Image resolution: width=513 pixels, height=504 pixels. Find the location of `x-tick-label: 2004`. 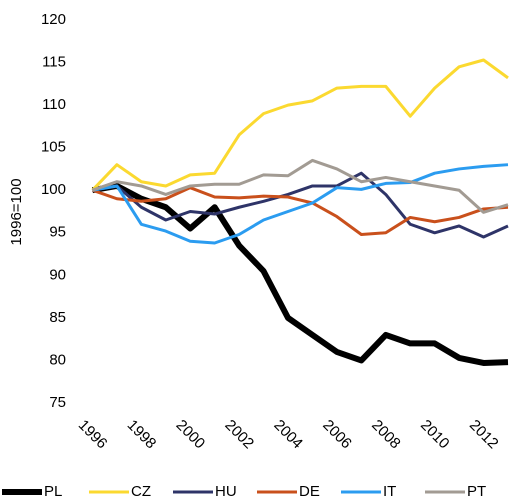

x-tick-label: 2004 is located at coordinates (288, 435).